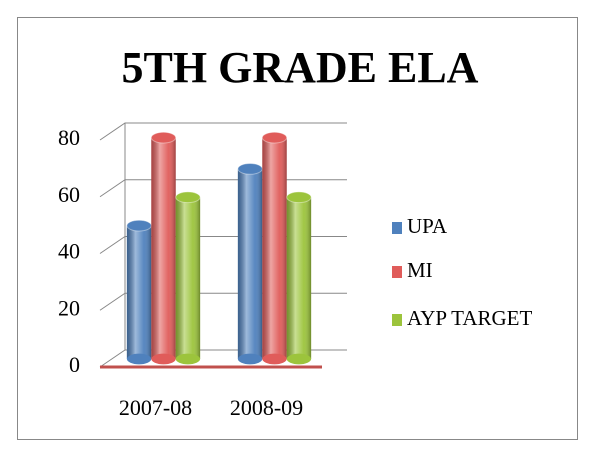 The width and height of the screenshot is (594, 458). I want to click on y-tick-label: 40, so click(69, 251).